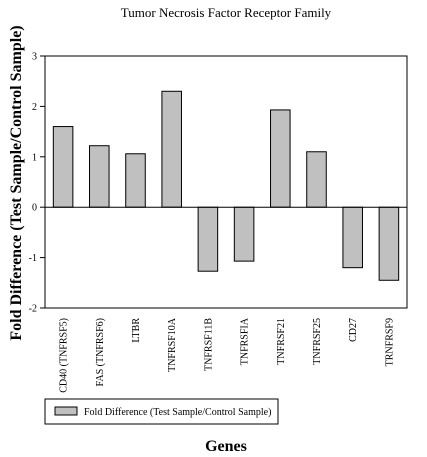 This screenshot has height=457, width=427. What do you see at coordinates (353, 330) in the screenshot?
I see `x-tick-label: CD27` at bounding box center [353, 330].